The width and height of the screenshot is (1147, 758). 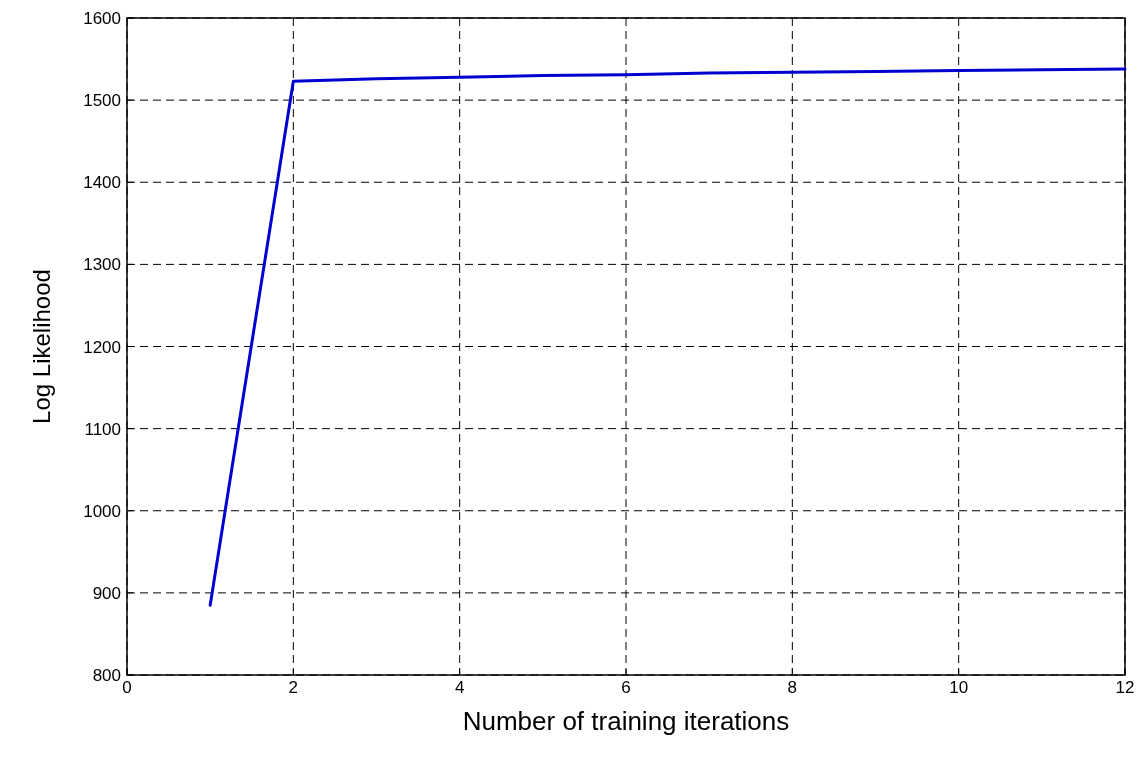 What do you see at coordinates (626, 721) in the screenshot?
I see `x-axis-title: Number of training iterations` at bounding box center [626, 721].